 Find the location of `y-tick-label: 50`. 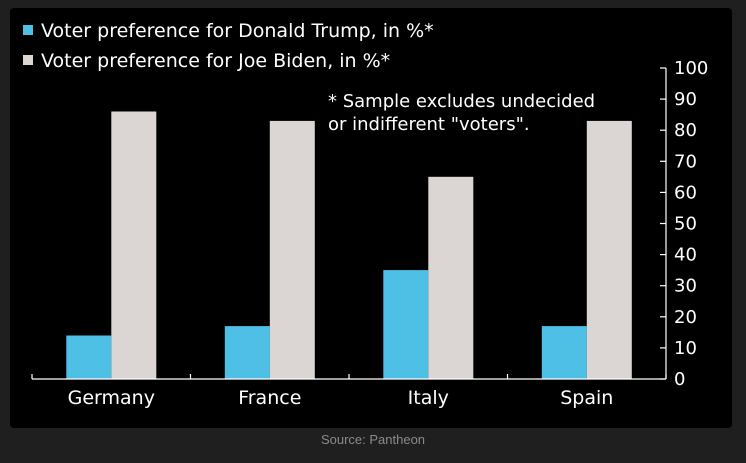

y-tick-label: 50 is located at coordinates (685, 224).